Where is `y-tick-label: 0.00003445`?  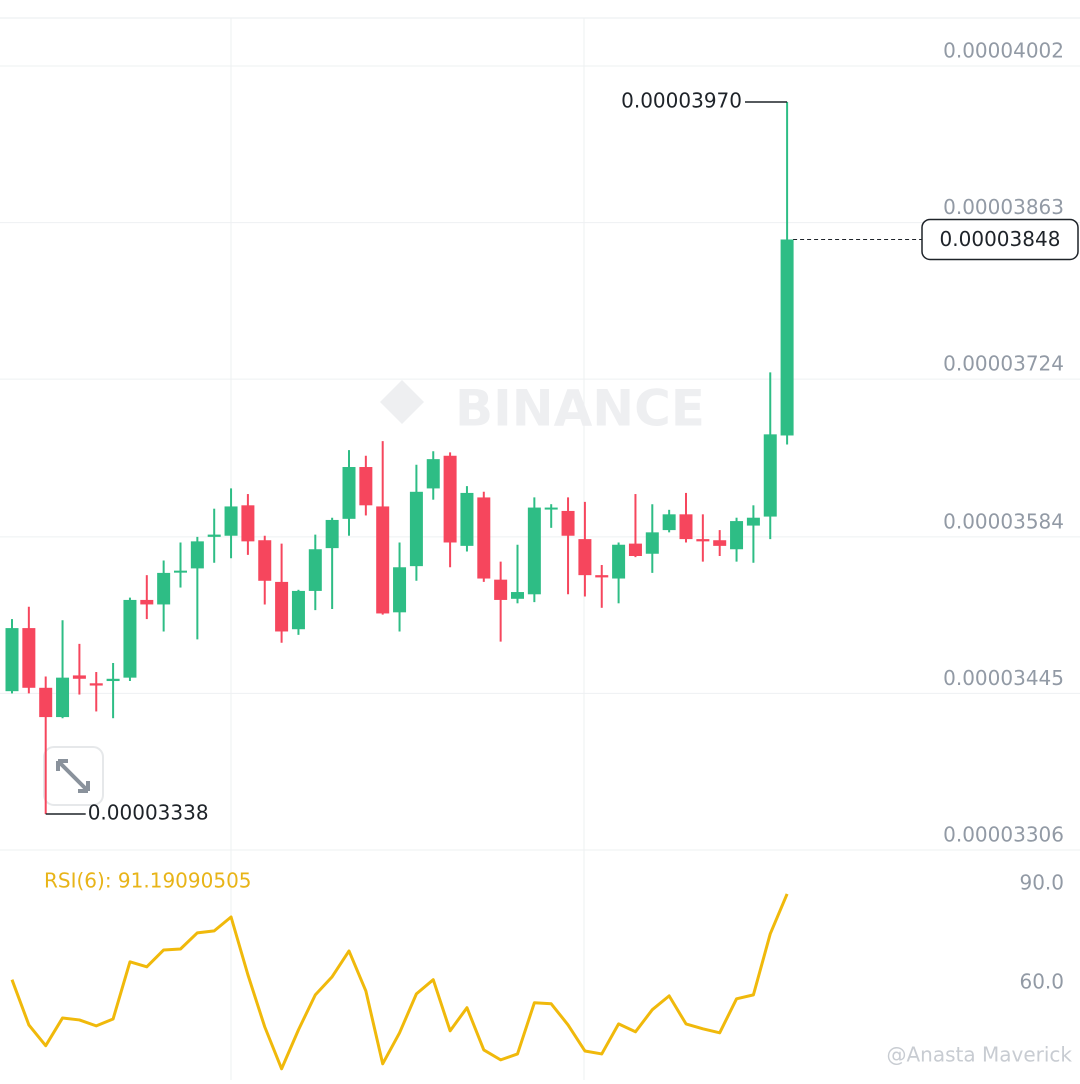 y-tick-label: 0.00003445 is located at coordinates (1003, 678).